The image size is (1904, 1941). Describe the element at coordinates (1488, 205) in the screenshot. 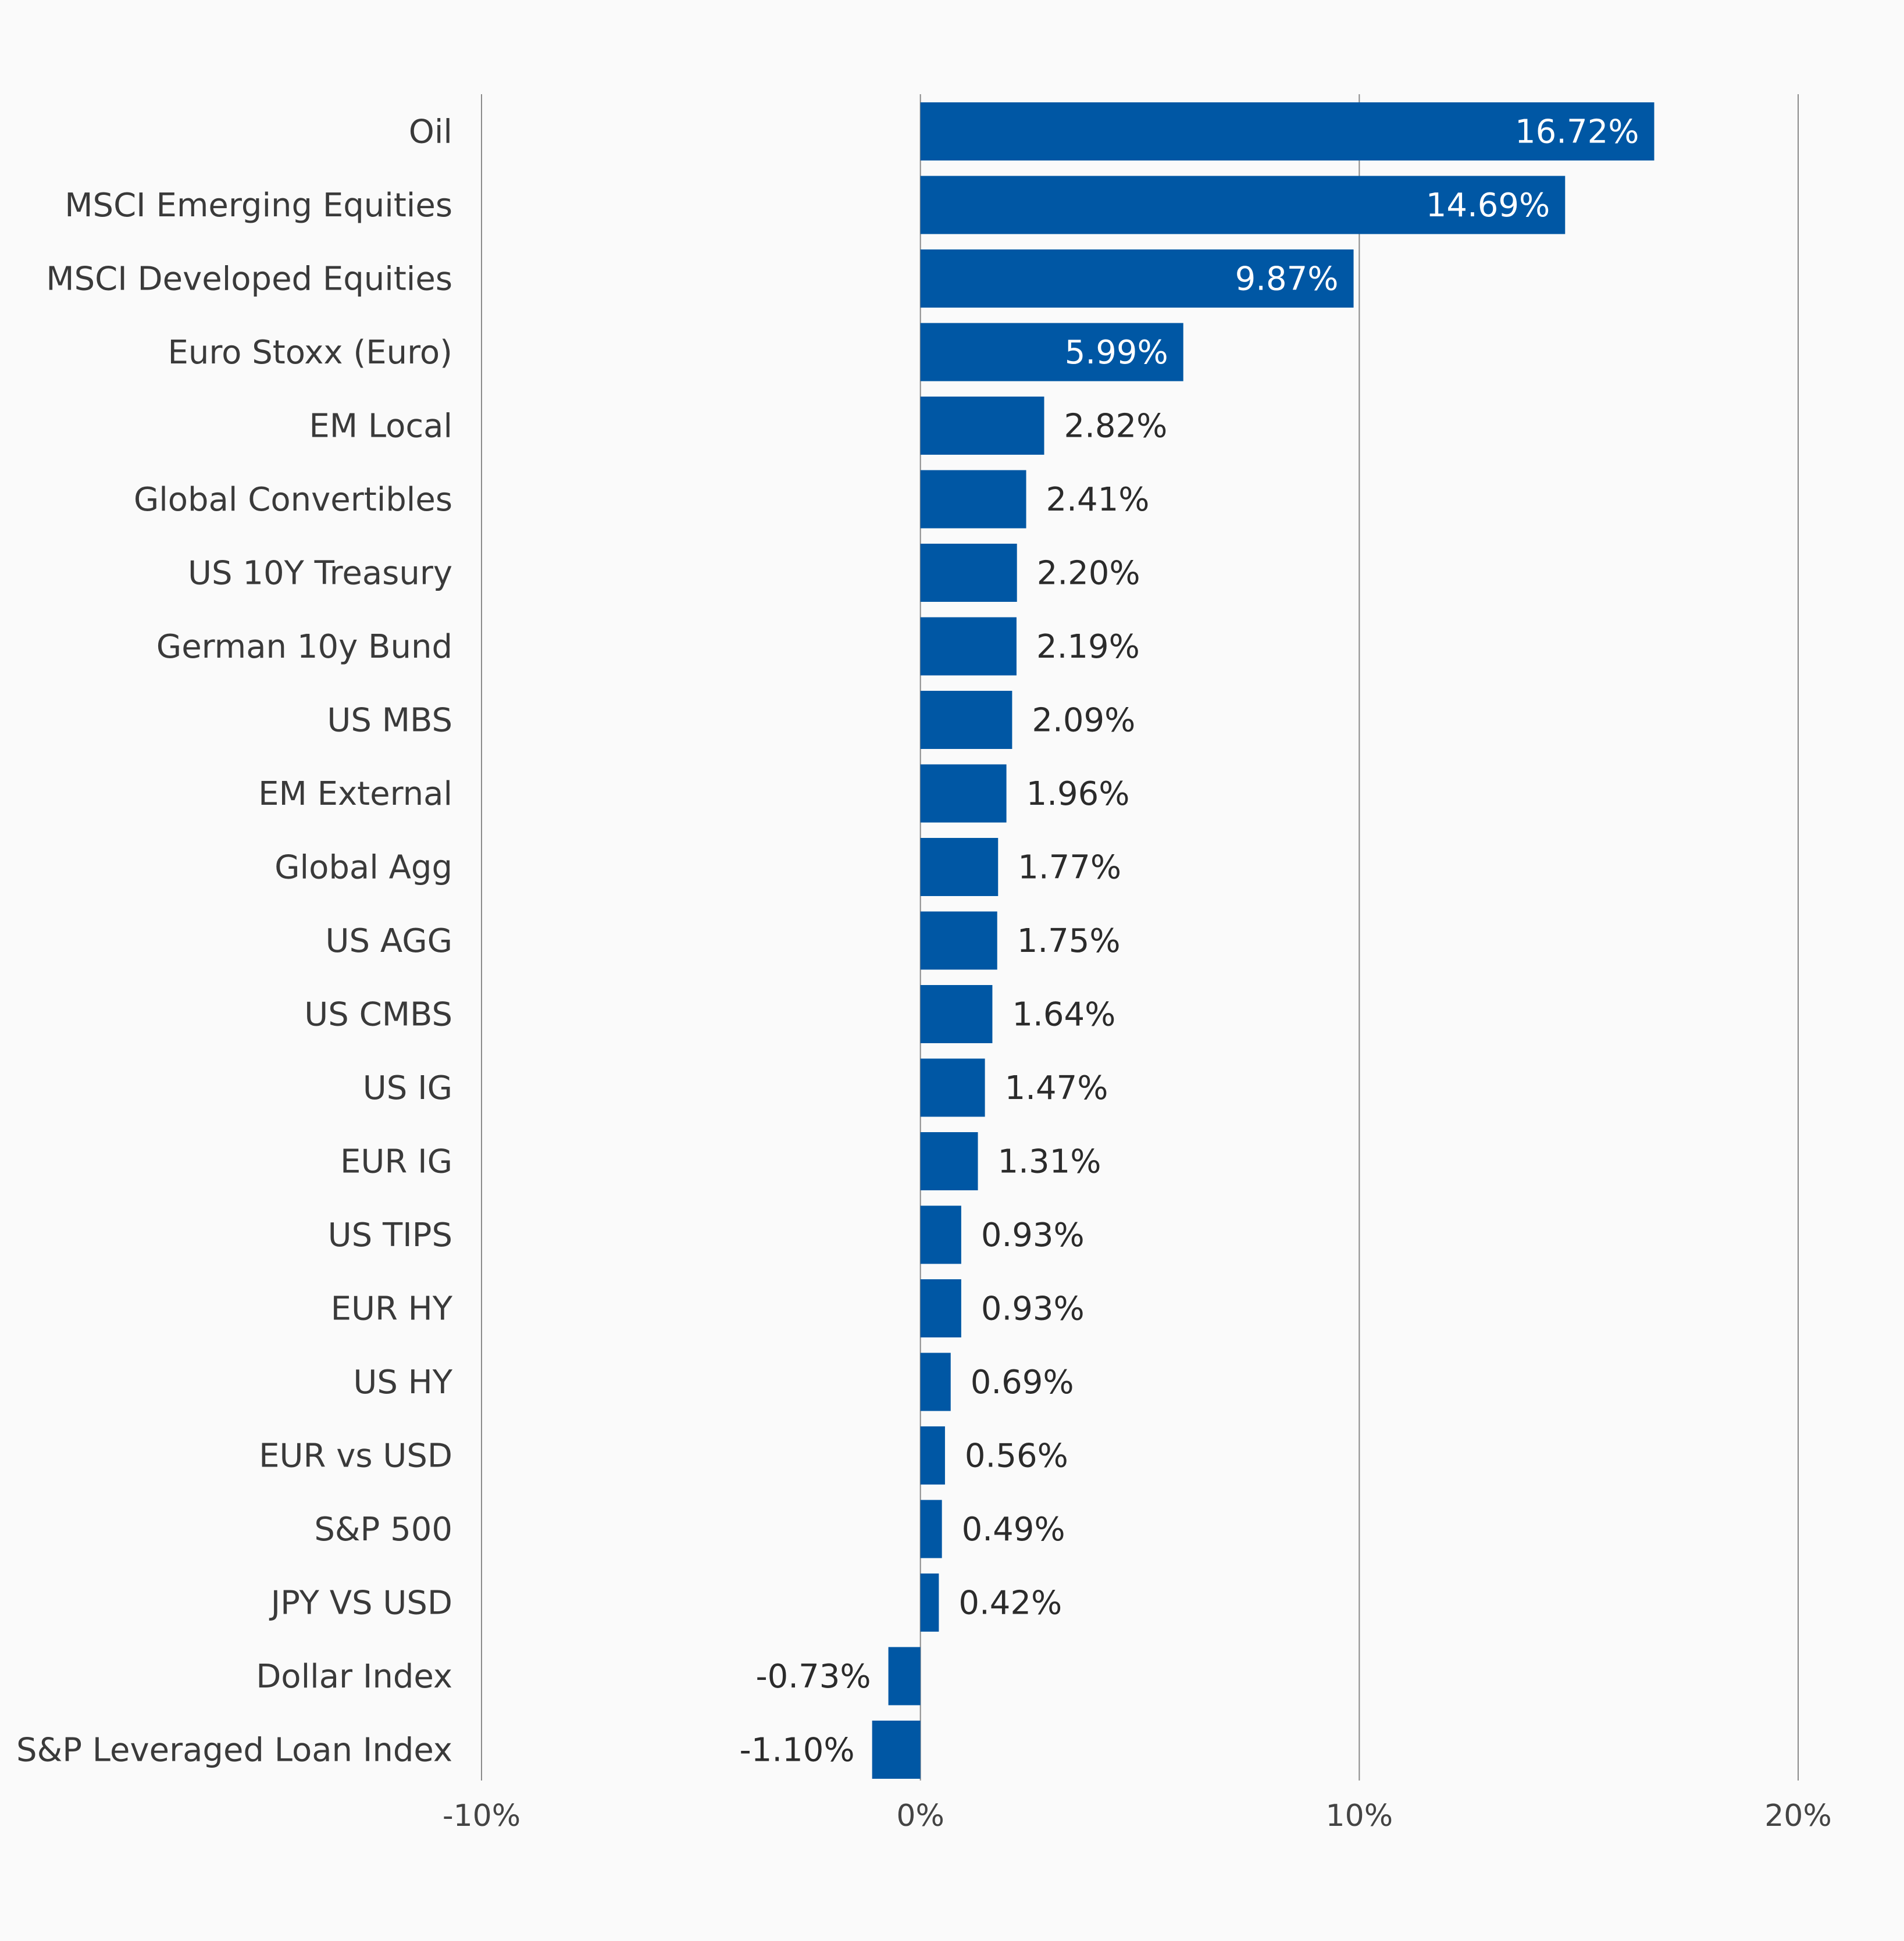

I see `data-label: 14.69%` at that location.